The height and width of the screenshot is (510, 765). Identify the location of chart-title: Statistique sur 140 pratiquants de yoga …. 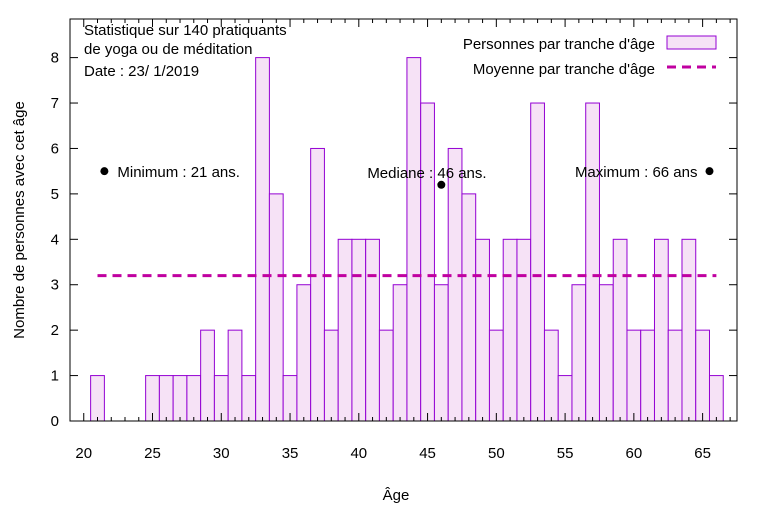
(185, 51).